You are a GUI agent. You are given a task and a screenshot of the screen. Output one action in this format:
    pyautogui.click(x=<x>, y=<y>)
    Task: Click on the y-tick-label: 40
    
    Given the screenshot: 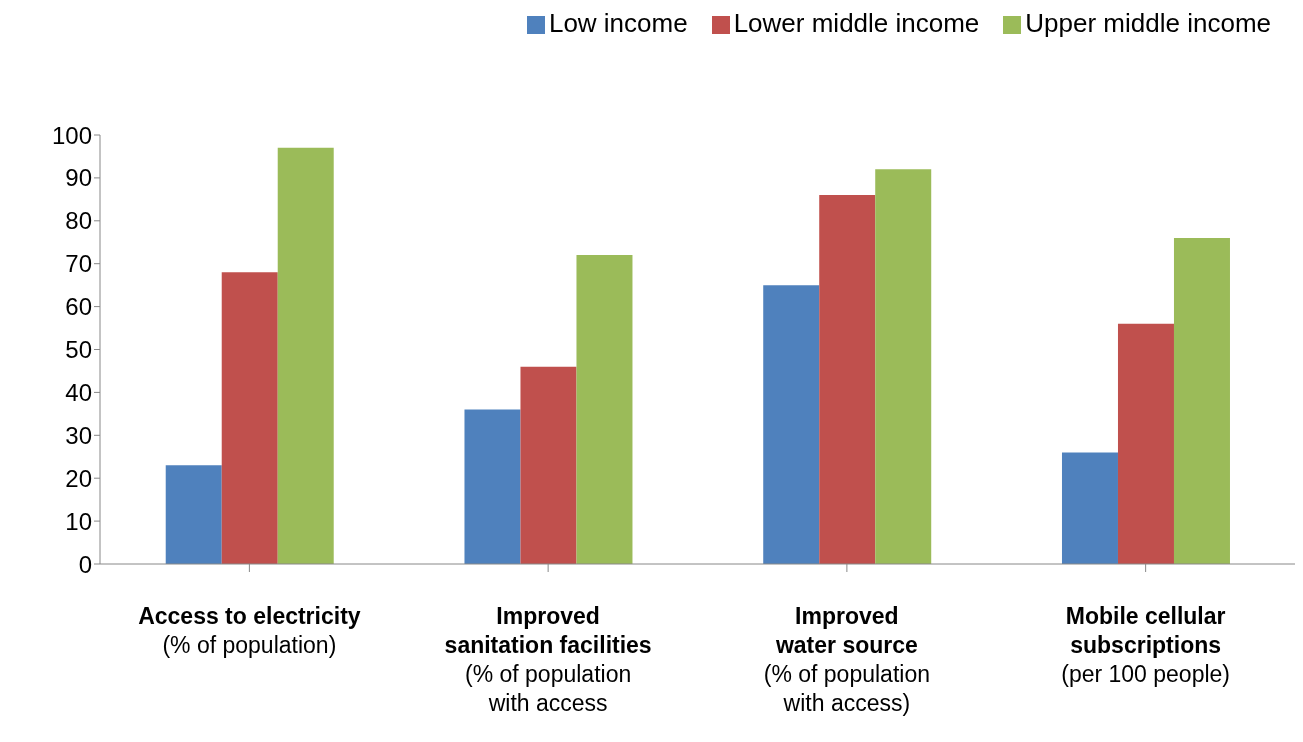 What is the action you would take?
    pyautogui.click(x=78, y=392)
    